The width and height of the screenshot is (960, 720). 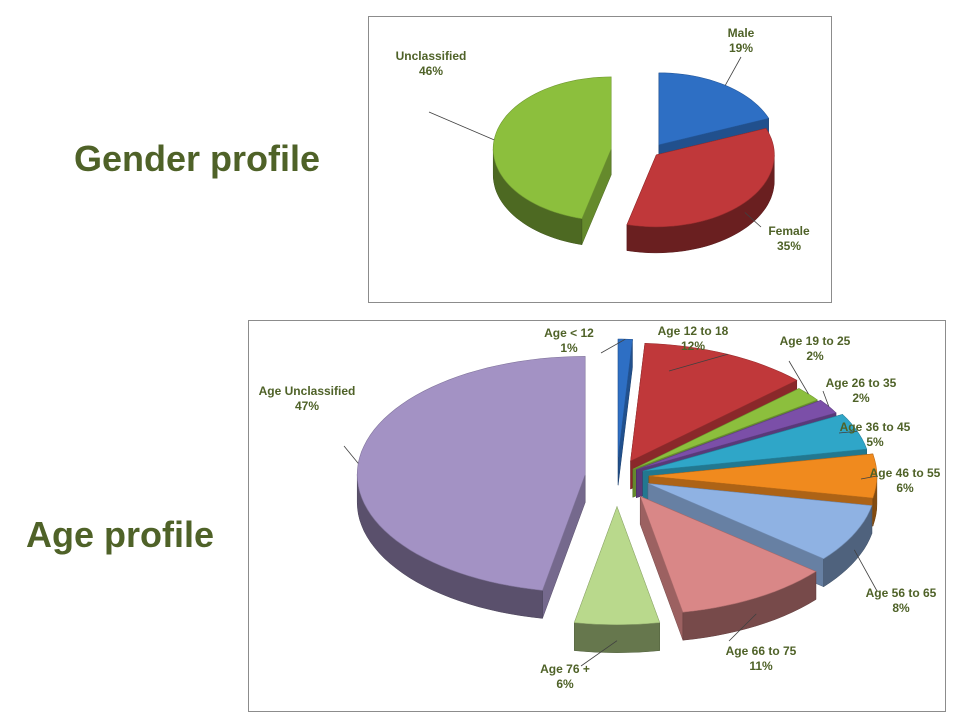 I want to click on label-age-66-to-75: Age 66 to 75, so click(x=761, y=651).